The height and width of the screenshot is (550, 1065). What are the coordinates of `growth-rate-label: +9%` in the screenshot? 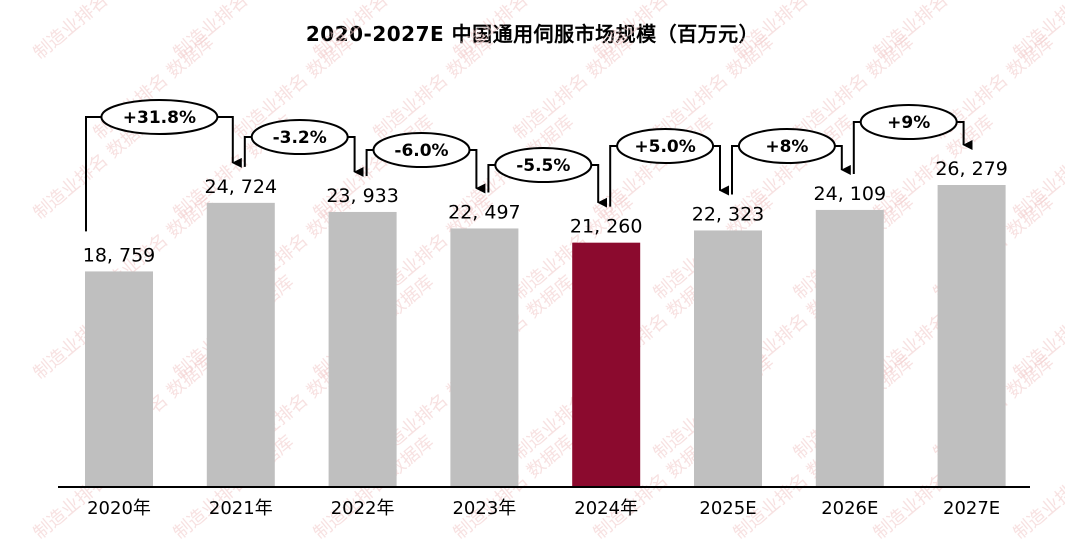 It's located at (908, 123).